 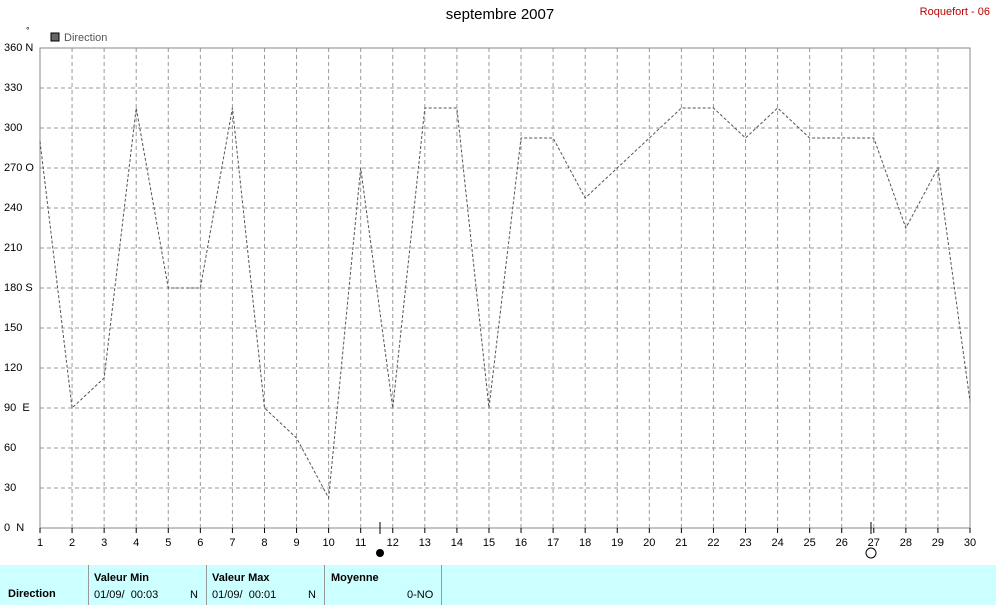 What do you see at coordinates (126, 595) in the screenshot?
I see `min-time: 01/09/ 00:03` at bounding box center [126, 595].